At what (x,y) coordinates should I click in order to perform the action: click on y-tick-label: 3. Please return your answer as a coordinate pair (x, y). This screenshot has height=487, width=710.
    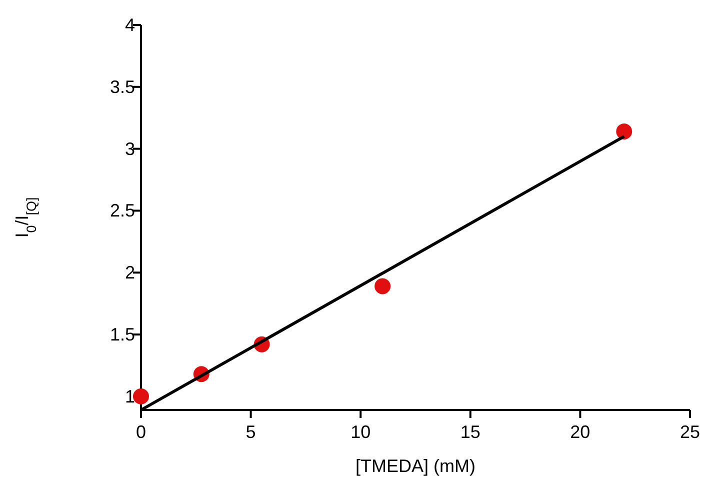
    Looking at the image, I should click on (129, 148).